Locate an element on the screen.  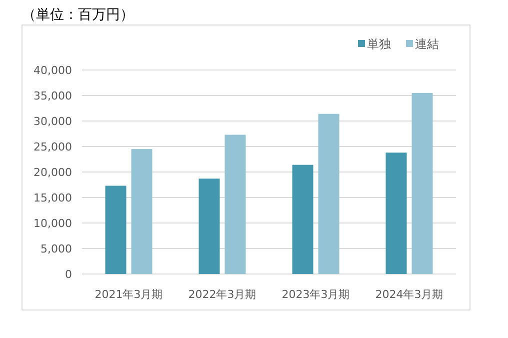
y-tick-label: 15,000 is located at coordinates (53, 198).